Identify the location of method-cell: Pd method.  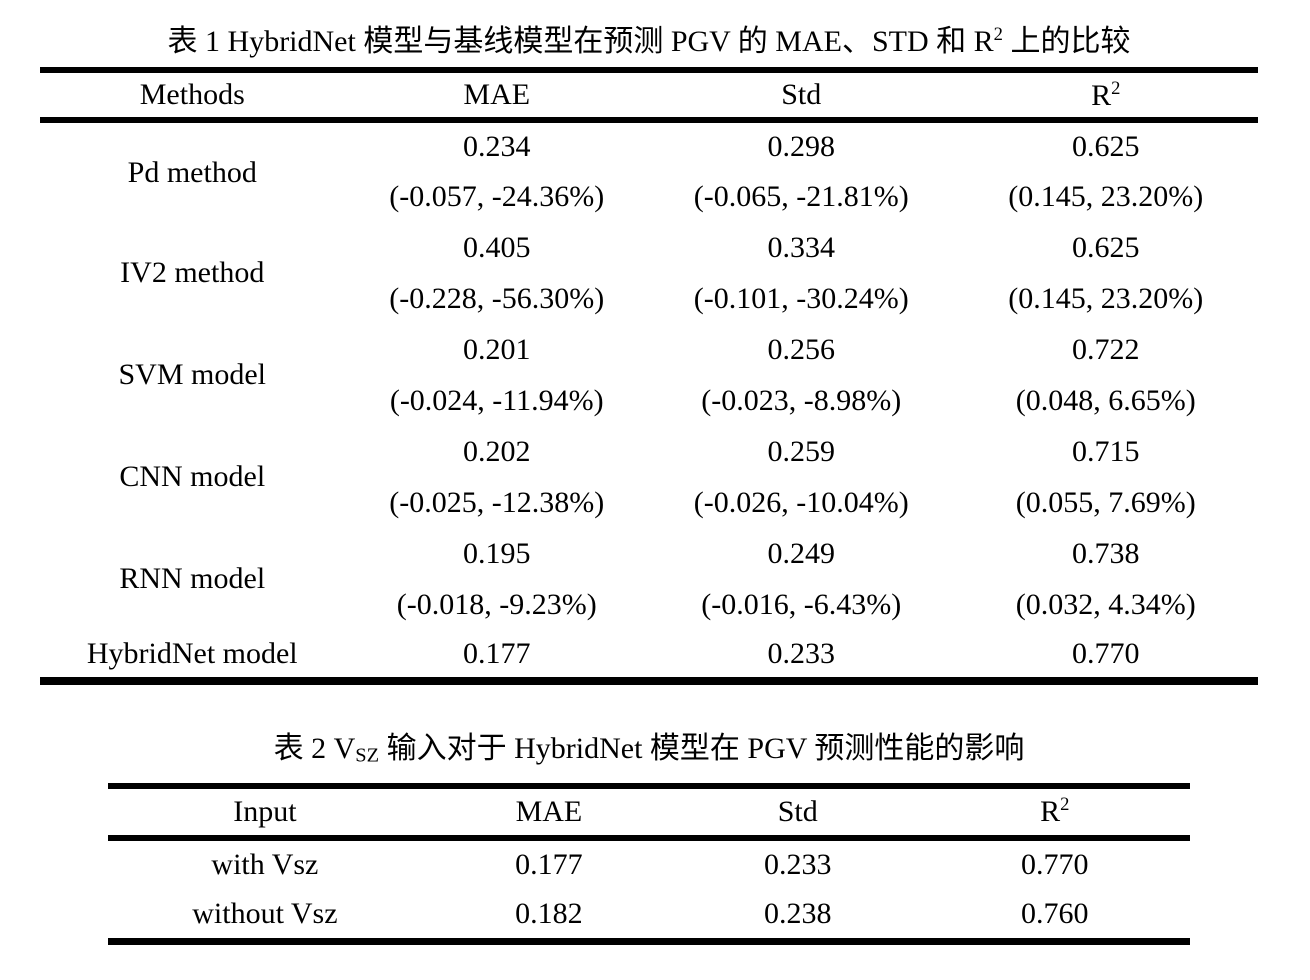
(192, 172).